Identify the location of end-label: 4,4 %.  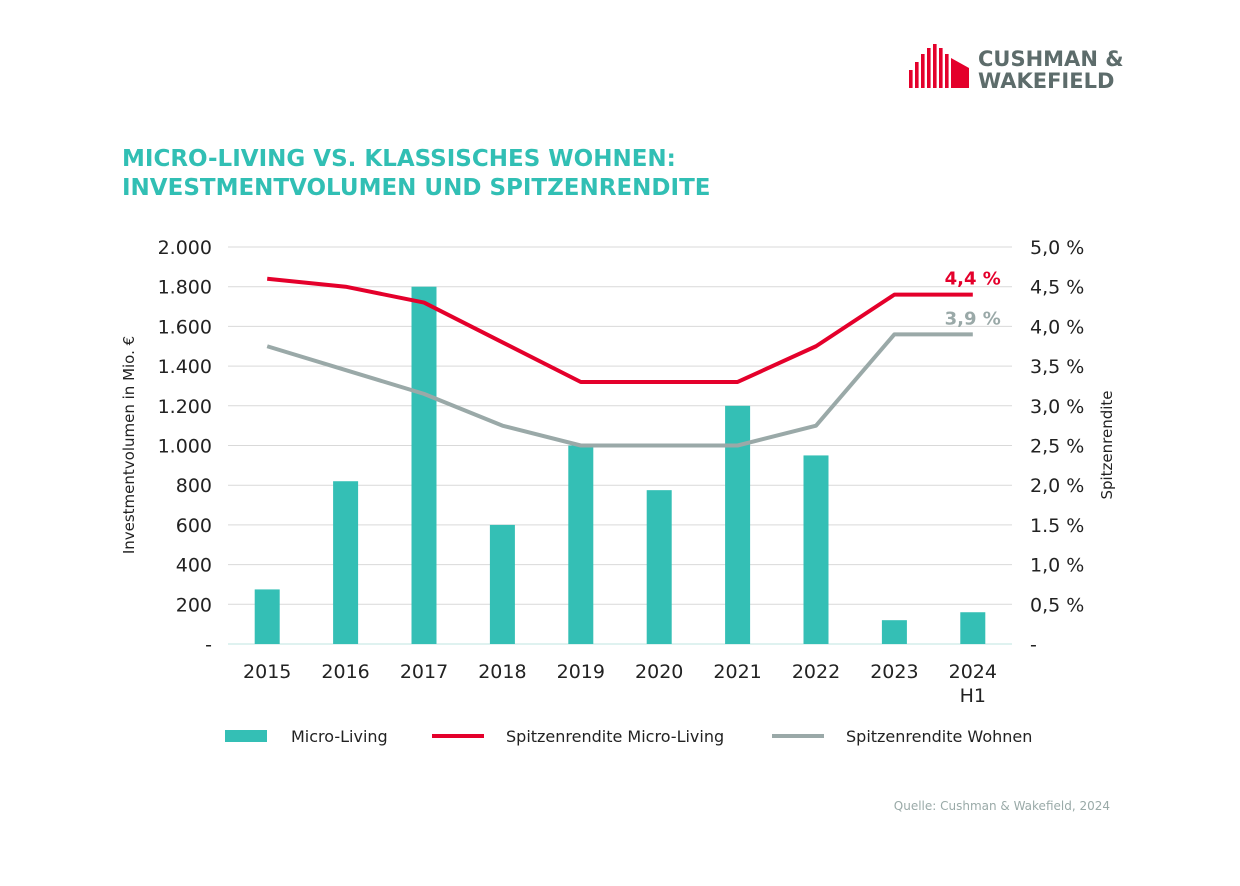
(973, 279).